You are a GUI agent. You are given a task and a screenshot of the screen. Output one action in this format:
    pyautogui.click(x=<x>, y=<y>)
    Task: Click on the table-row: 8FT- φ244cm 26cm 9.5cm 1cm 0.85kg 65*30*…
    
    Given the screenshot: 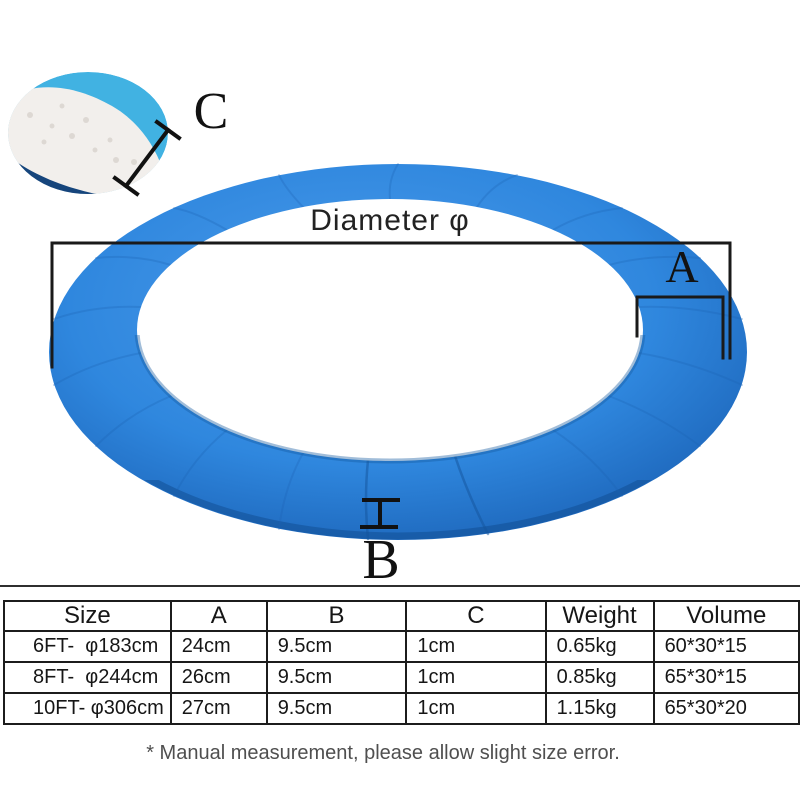 What is the action you would take?
    pyautogui.click(x=401, y=677)
    